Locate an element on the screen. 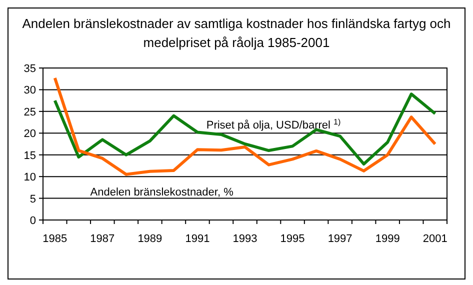 This screenshot has height=285, width=473. x-tick-label: 1999 is located at coordinates (387, 239).